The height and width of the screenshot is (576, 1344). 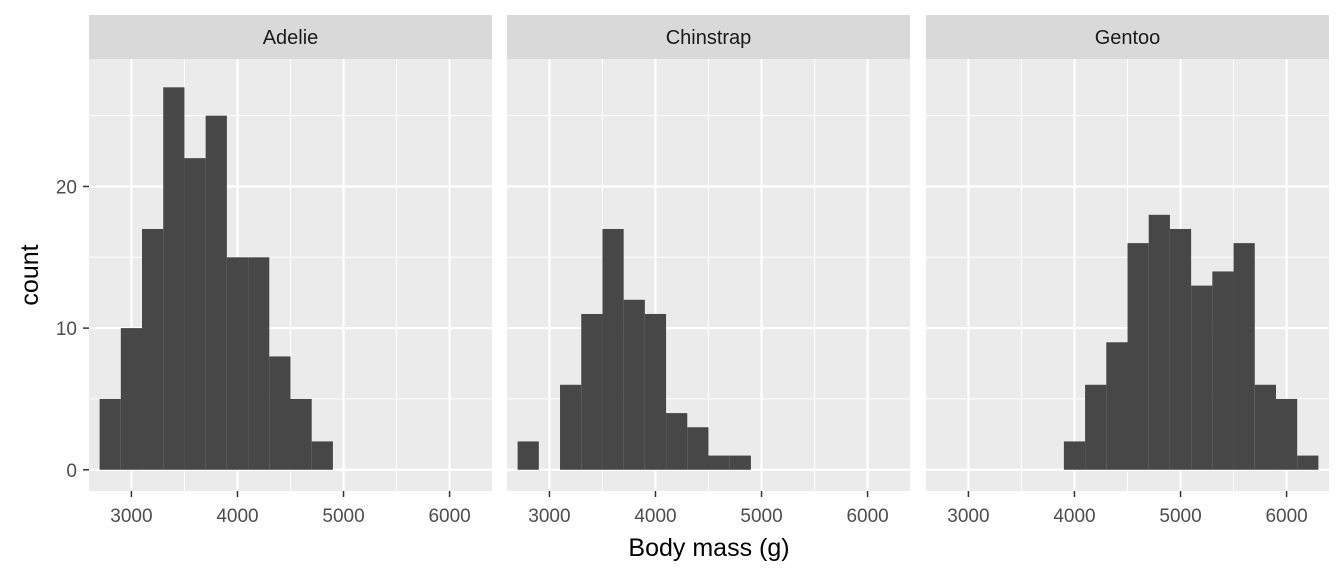 What do you see at coordinates (71, 471) in the screenshot?
I see `y-tick-label: 0` at bounding box center [71, 471].